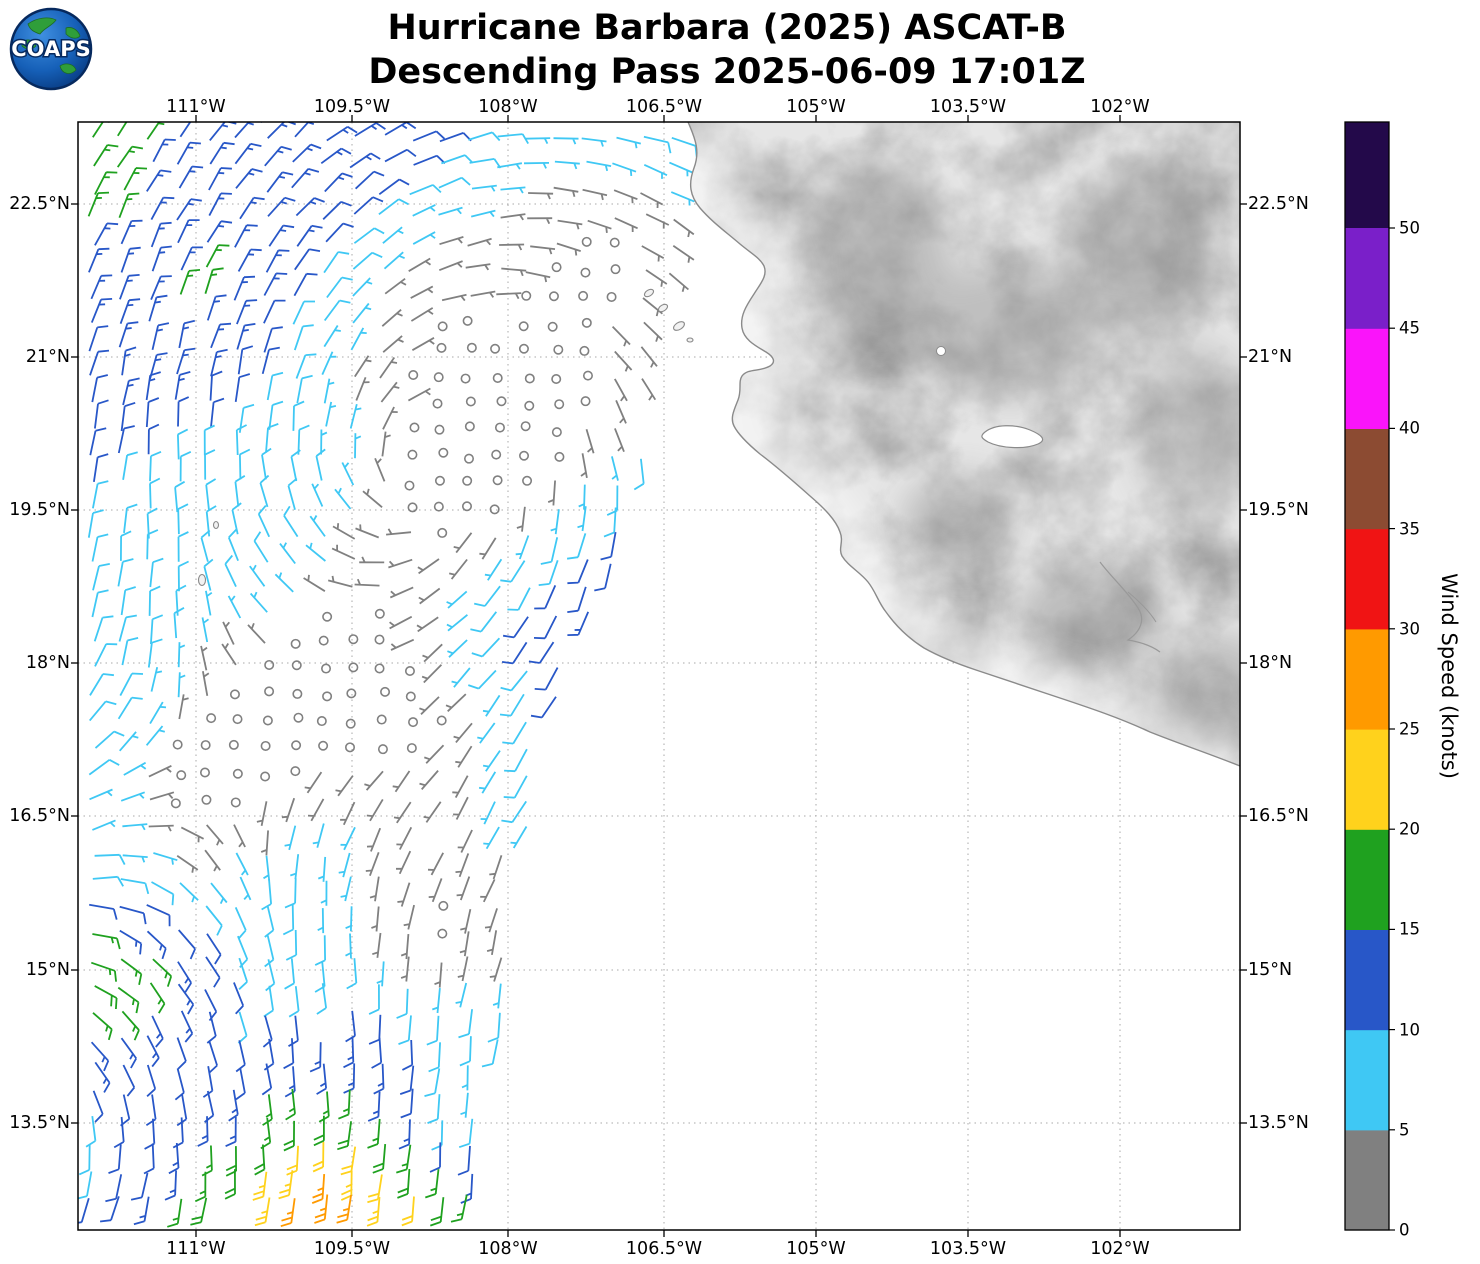  Describe the element at coordinates (727, 72) in the screenshot. I see `plot-title-line2: Descending Pass 2025-06-09 17:01Z` at that location.